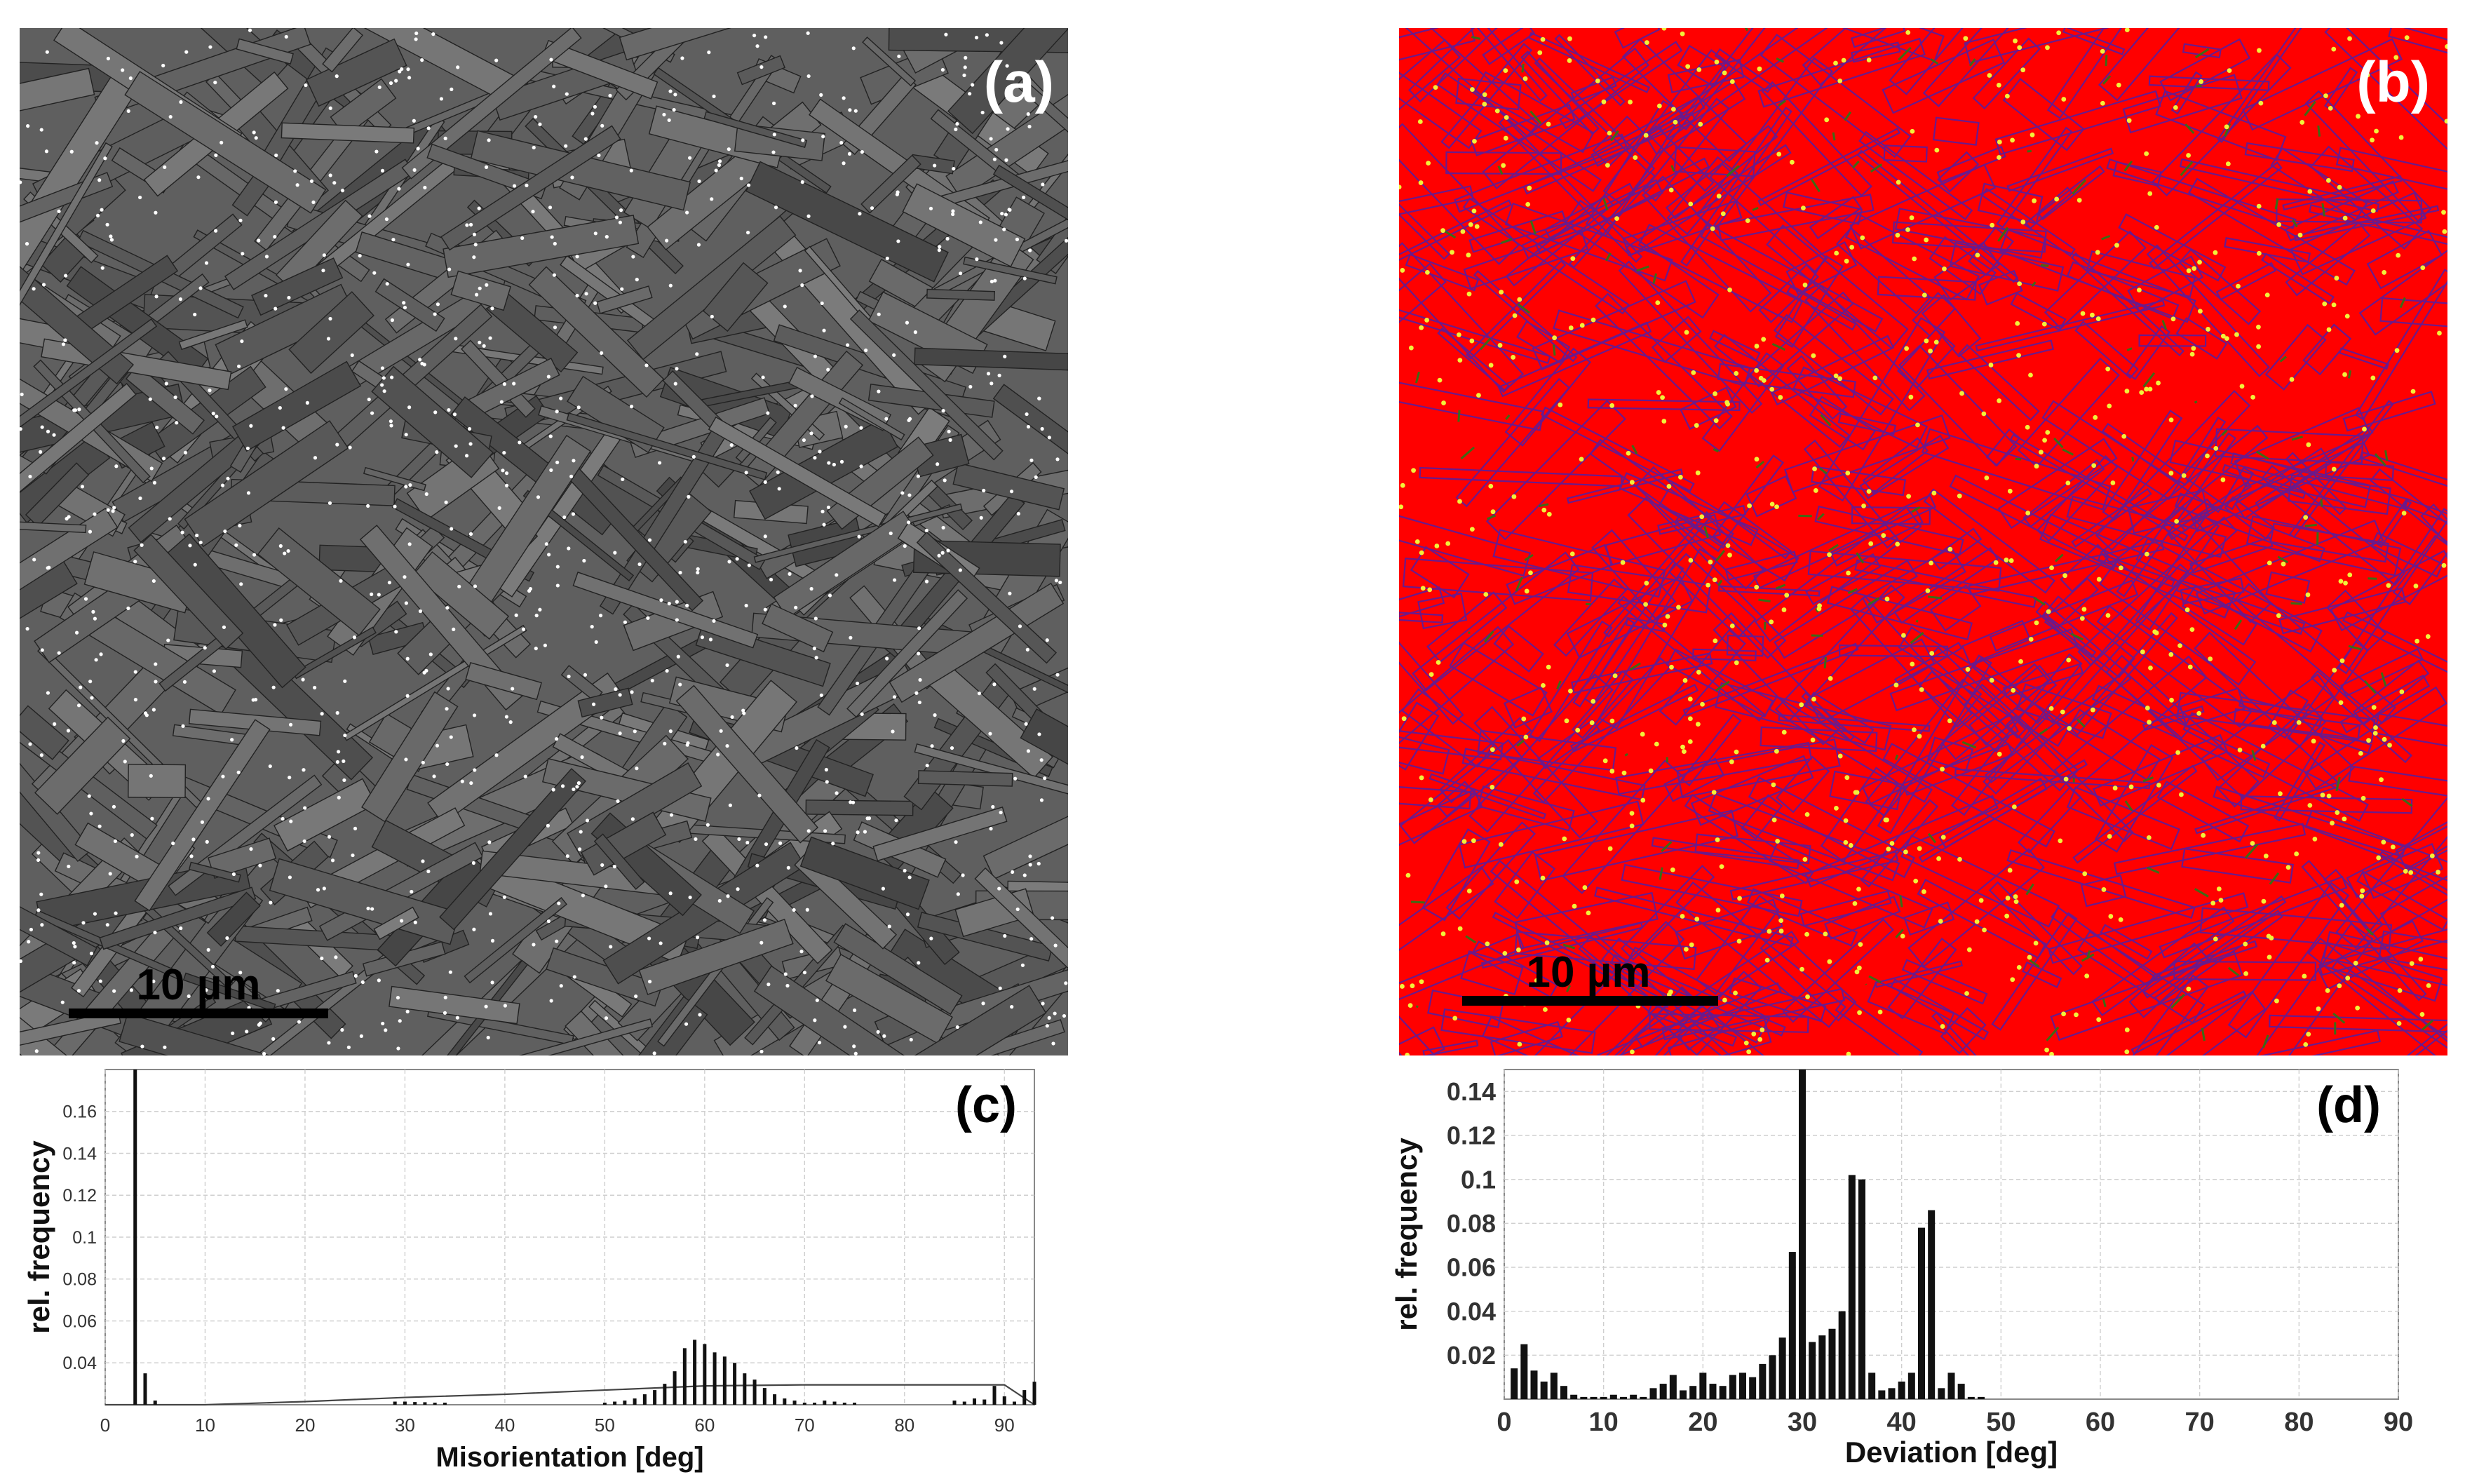 The height and width of the screenshot is (1484, 2465). I want to click on x-tick-label: 90, so click(1004, 1426).